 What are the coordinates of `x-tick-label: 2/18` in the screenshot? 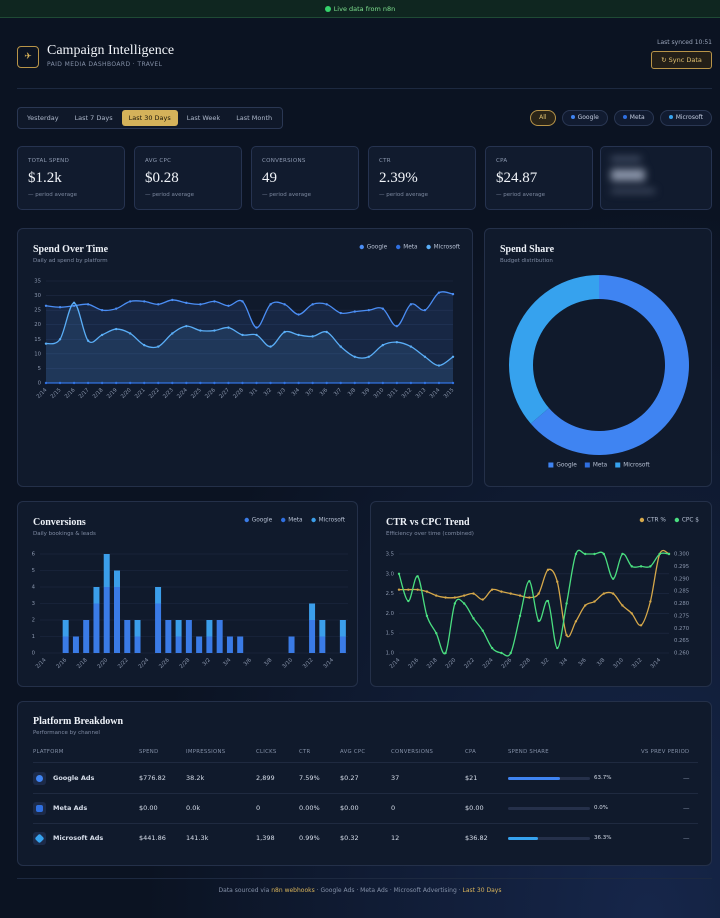 It's located at (98, 393).